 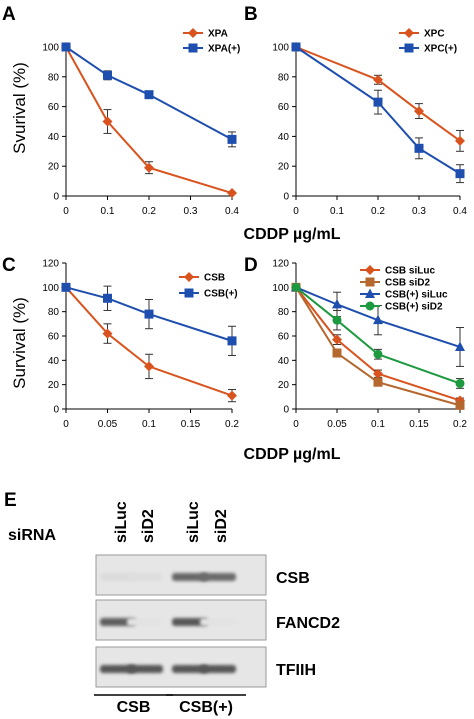 I want to click on blot-strip-fancd2: FANCD2, so click(x=217, y=620).